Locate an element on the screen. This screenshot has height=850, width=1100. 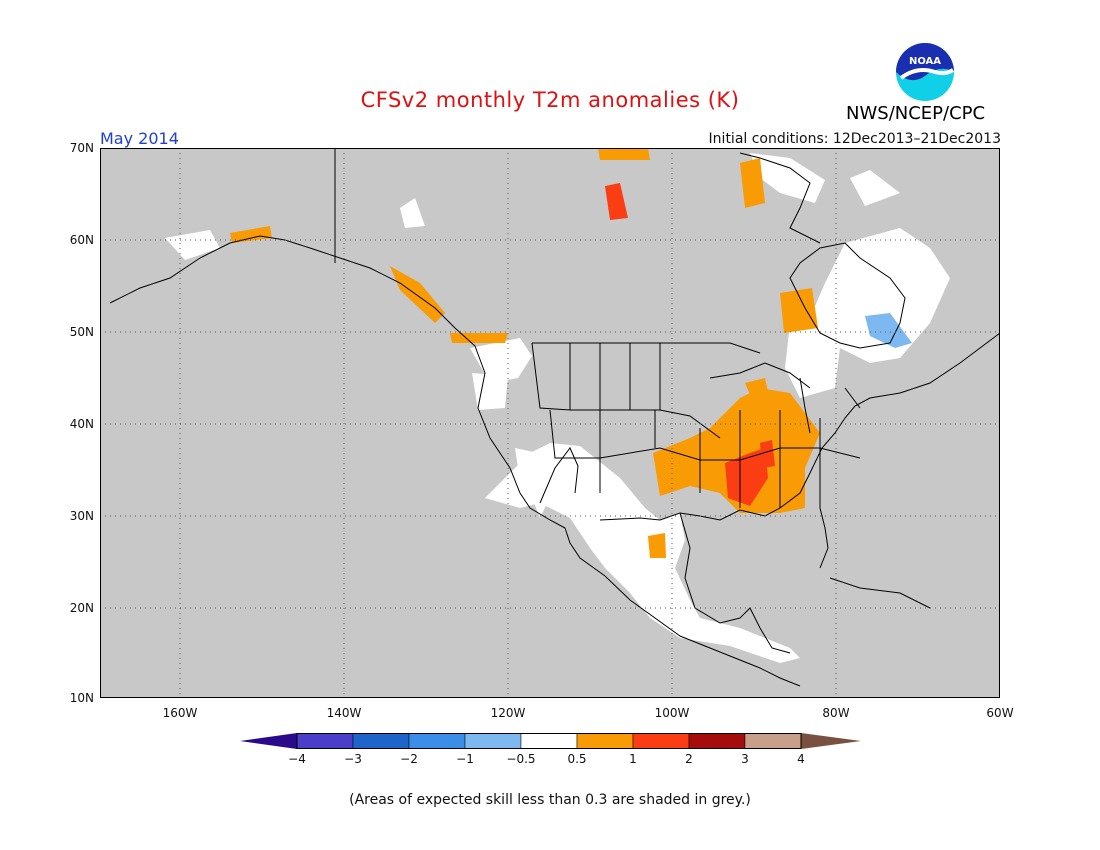
lon-label-80w: 80W is located at coordinates (836, 713).